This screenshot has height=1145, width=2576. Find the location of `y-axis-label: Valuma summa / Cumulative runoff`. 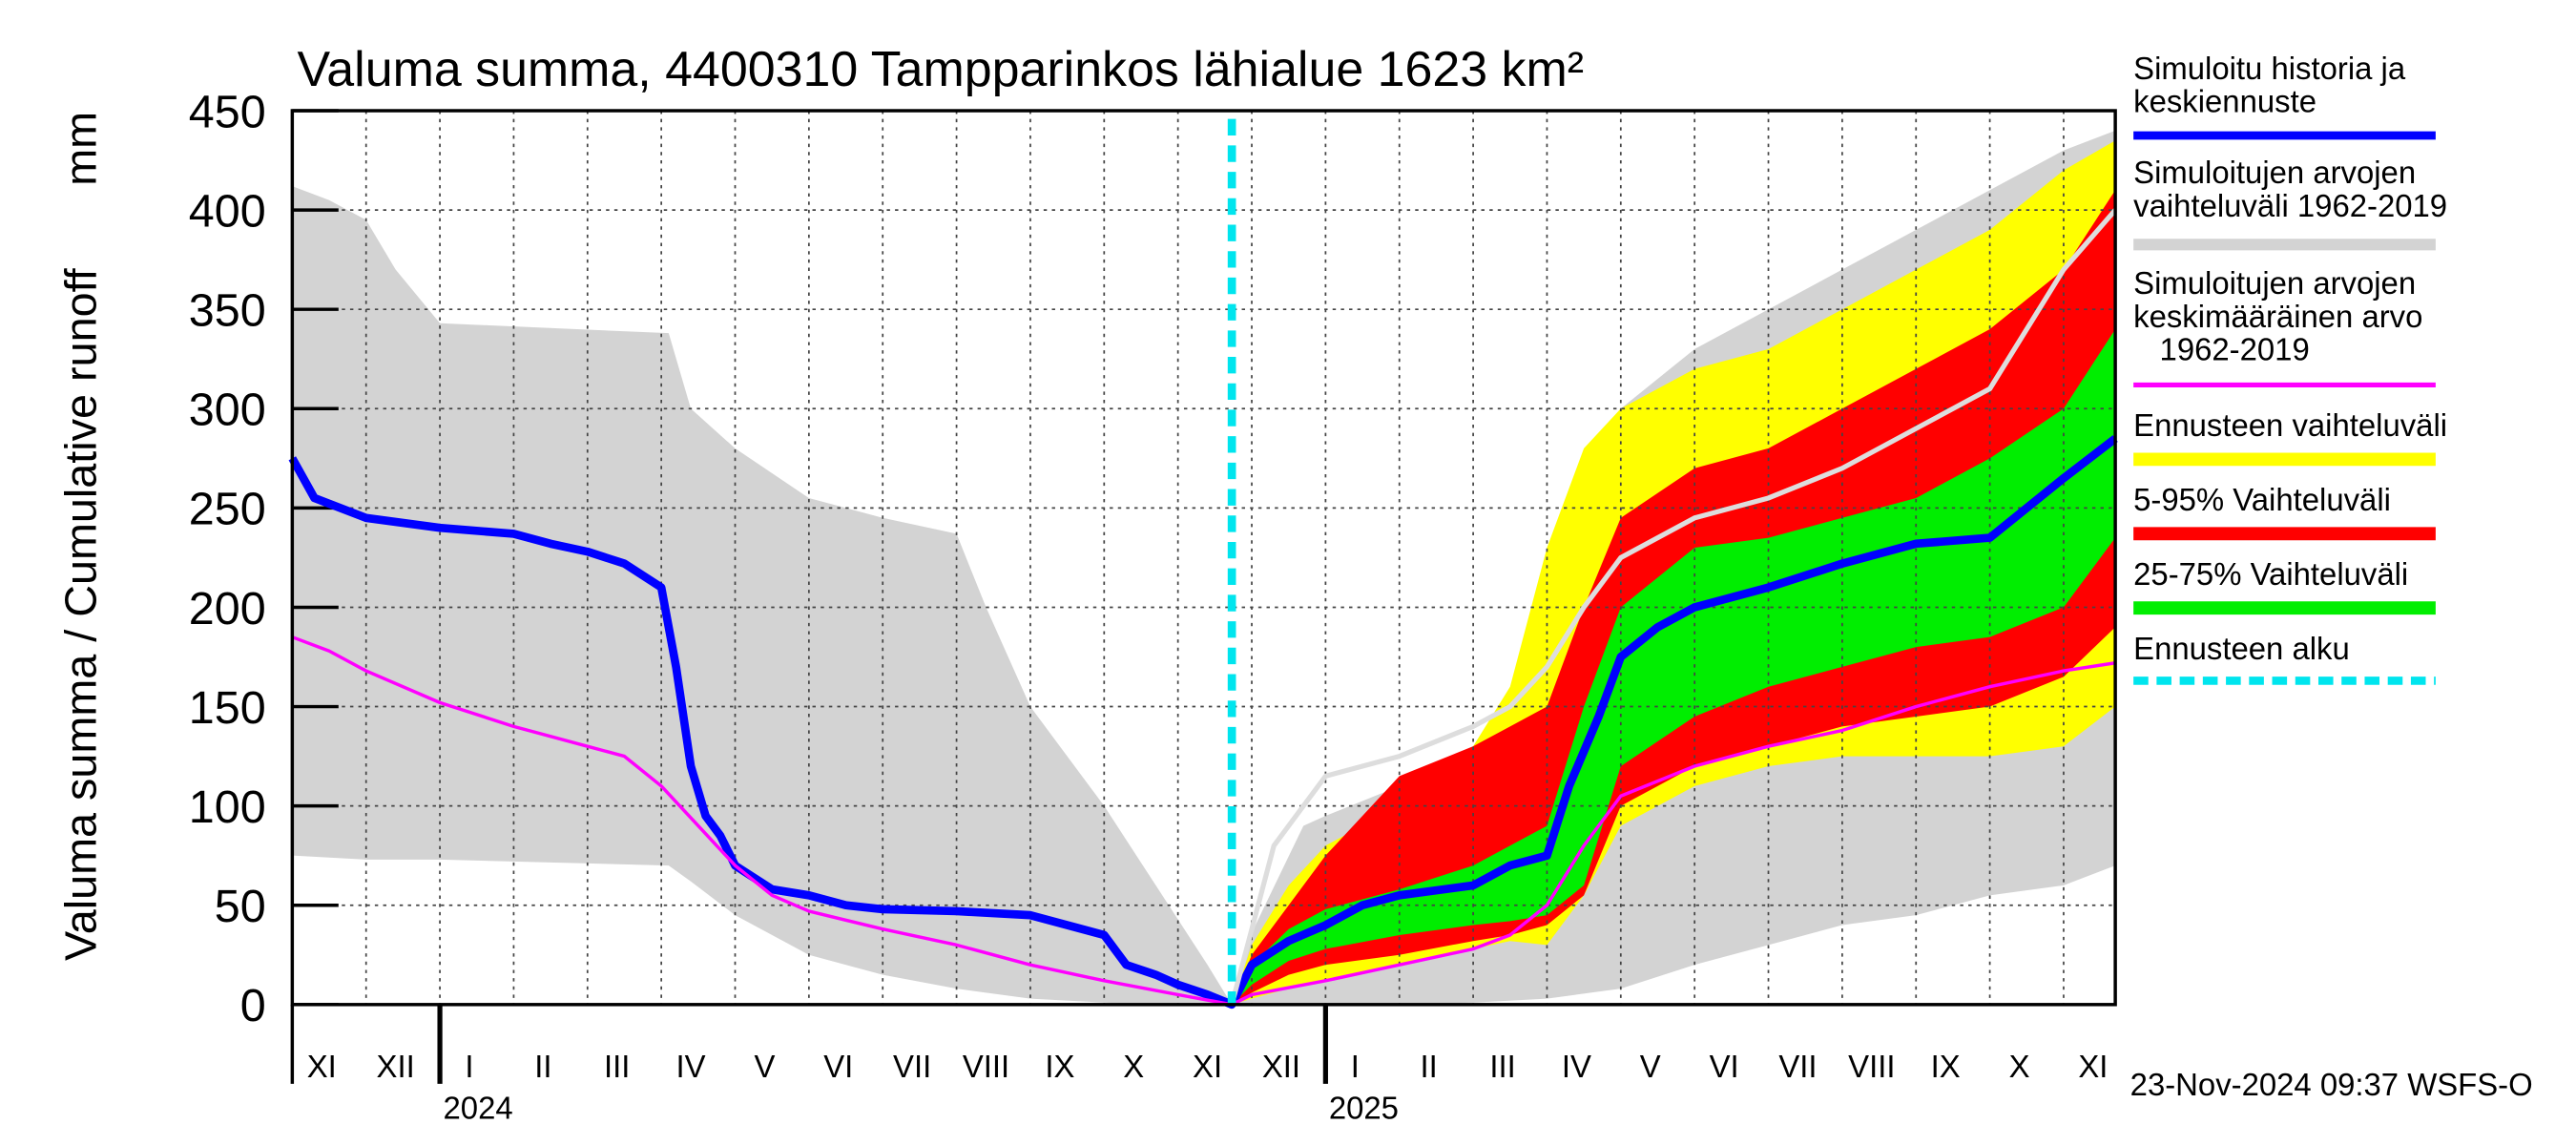

y-axis-label: Valuma summa / Cumulative runoff is located at coordinates (80, 614).